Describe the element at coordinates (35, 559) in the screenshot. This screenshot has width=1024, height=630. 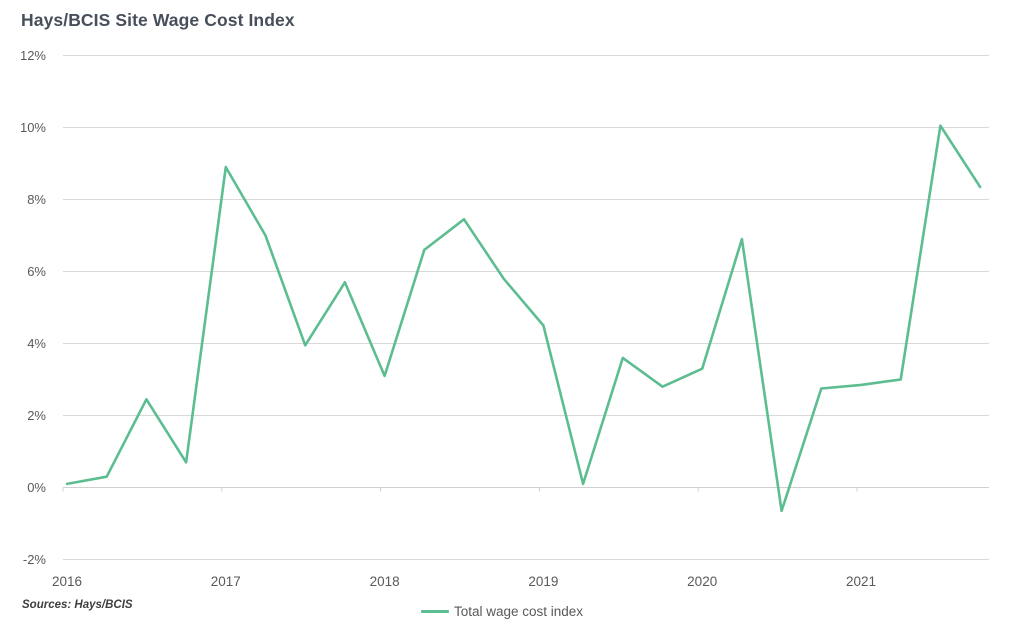
I see `y-axis-tick-label: -2%` at that location.